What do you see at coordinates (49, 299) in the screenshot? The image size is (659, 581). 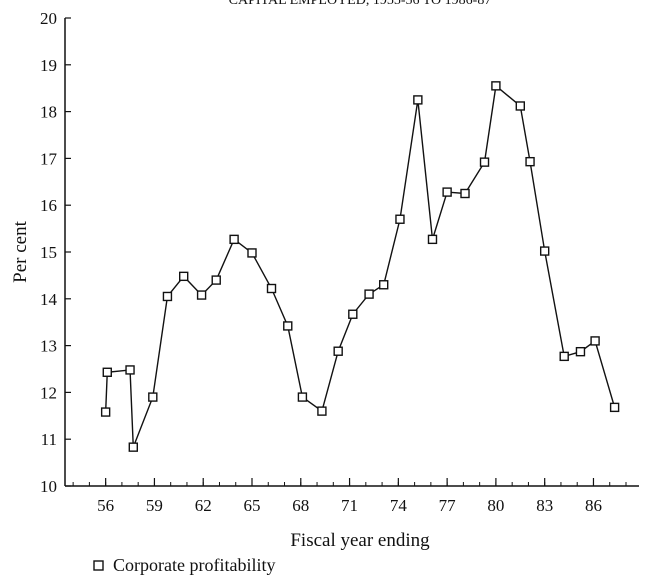 I see `y-tick-label: 14` at bounding box center [49, 299].